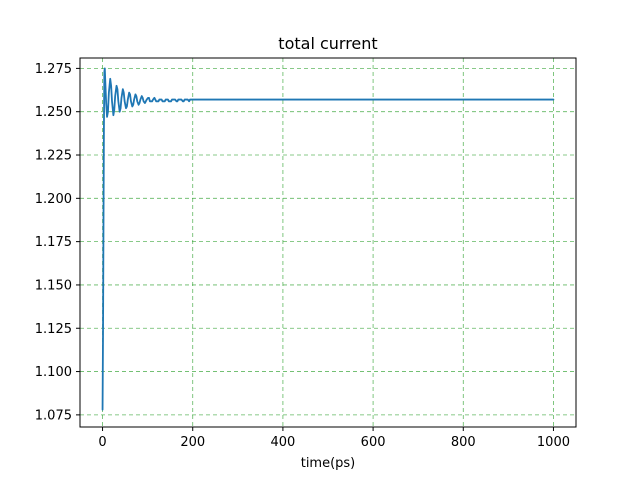 The height and width of the screenshot is (480, 640). I want to click on y-tick-label: 1.200, so click(53, 199).